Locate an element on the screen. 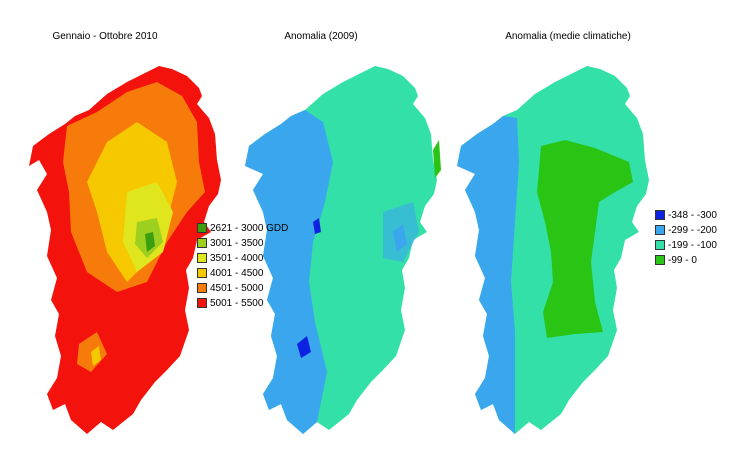 This screenshot has height=450, width=730. legend-item: 3001 - 3500 is located at coordinates (242, 243).